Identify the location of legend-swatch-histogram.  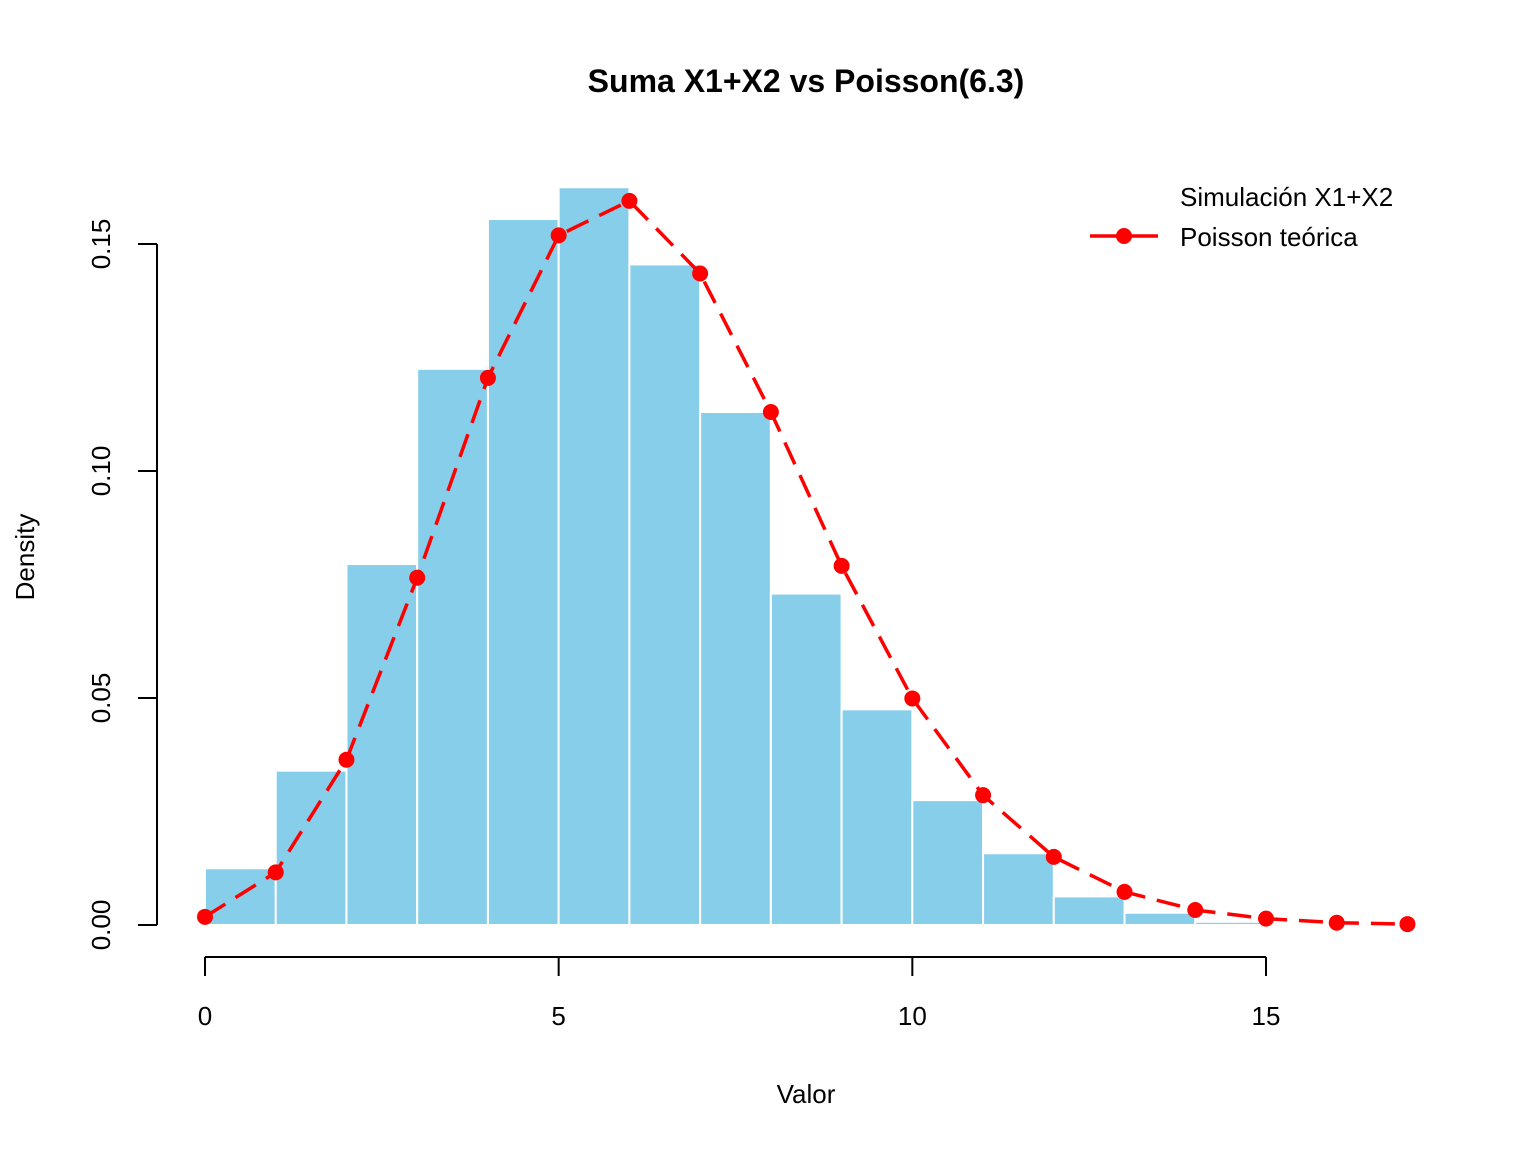
(1120, 193).